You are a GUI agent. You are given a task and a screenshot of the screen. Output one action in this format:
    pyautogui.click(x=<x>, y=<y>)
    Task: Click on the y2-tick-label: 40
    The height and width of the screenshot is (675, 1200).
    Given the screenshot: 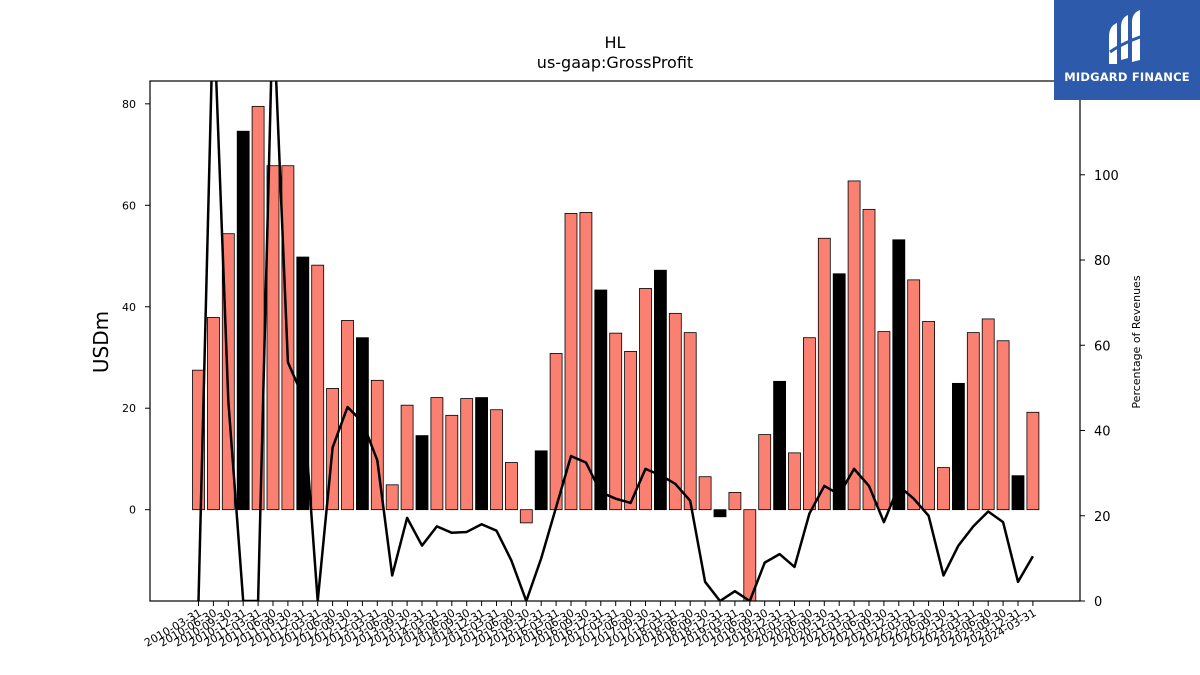 What is the action you would take?
    pyautogui.click(x=1102, y=432)
    